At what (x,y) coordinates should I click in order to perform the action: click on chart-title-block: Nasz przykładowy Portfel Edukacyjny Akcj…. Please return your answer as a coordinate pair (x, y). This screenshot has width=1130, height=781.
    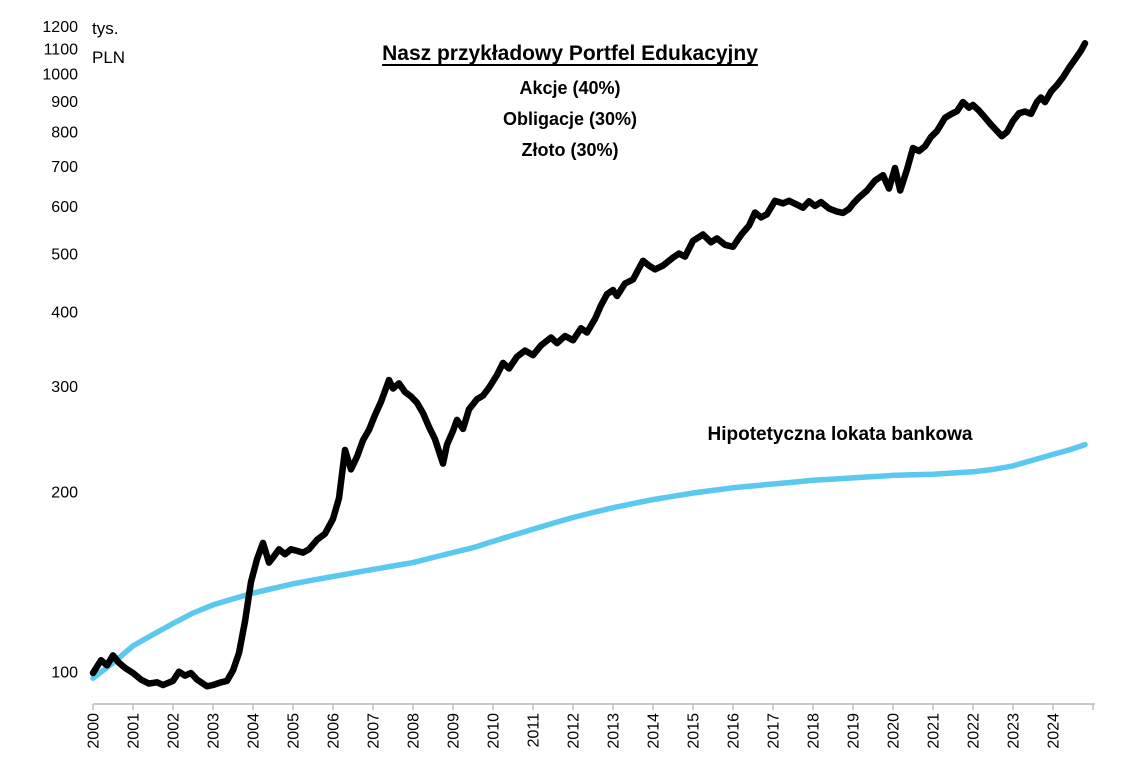
    Looking at the image, I should click on (570, 104).